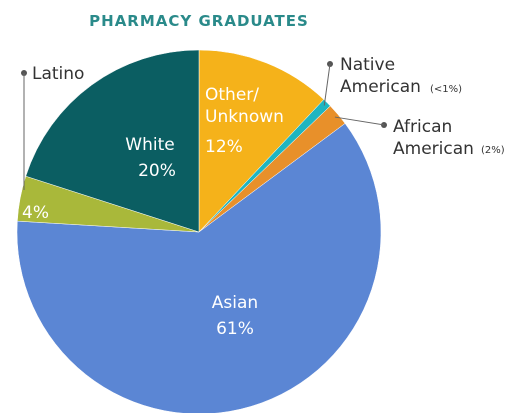 The image size is (506, 413). What do you see at coordinates (433, 138) in the screenshot?
I see `slice-label: African American` at bounding box center [433, 138].